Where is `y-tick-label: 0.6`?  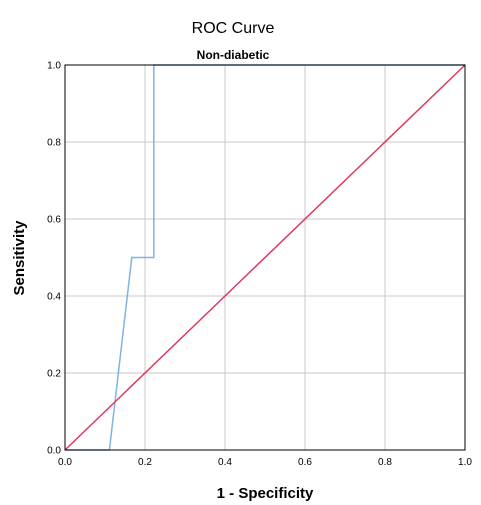 y-tick-label: 0.6 is located at coordinates (54, 220).